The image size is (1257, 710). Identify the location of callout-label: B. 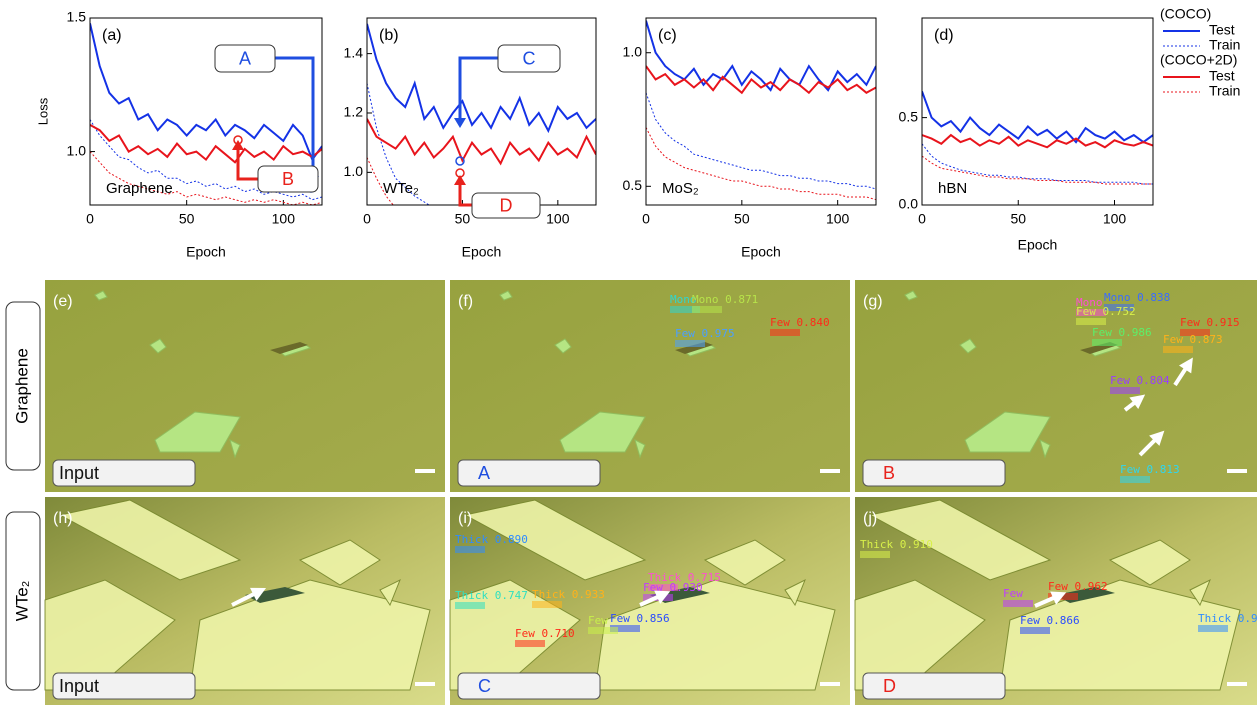
(288, 179).